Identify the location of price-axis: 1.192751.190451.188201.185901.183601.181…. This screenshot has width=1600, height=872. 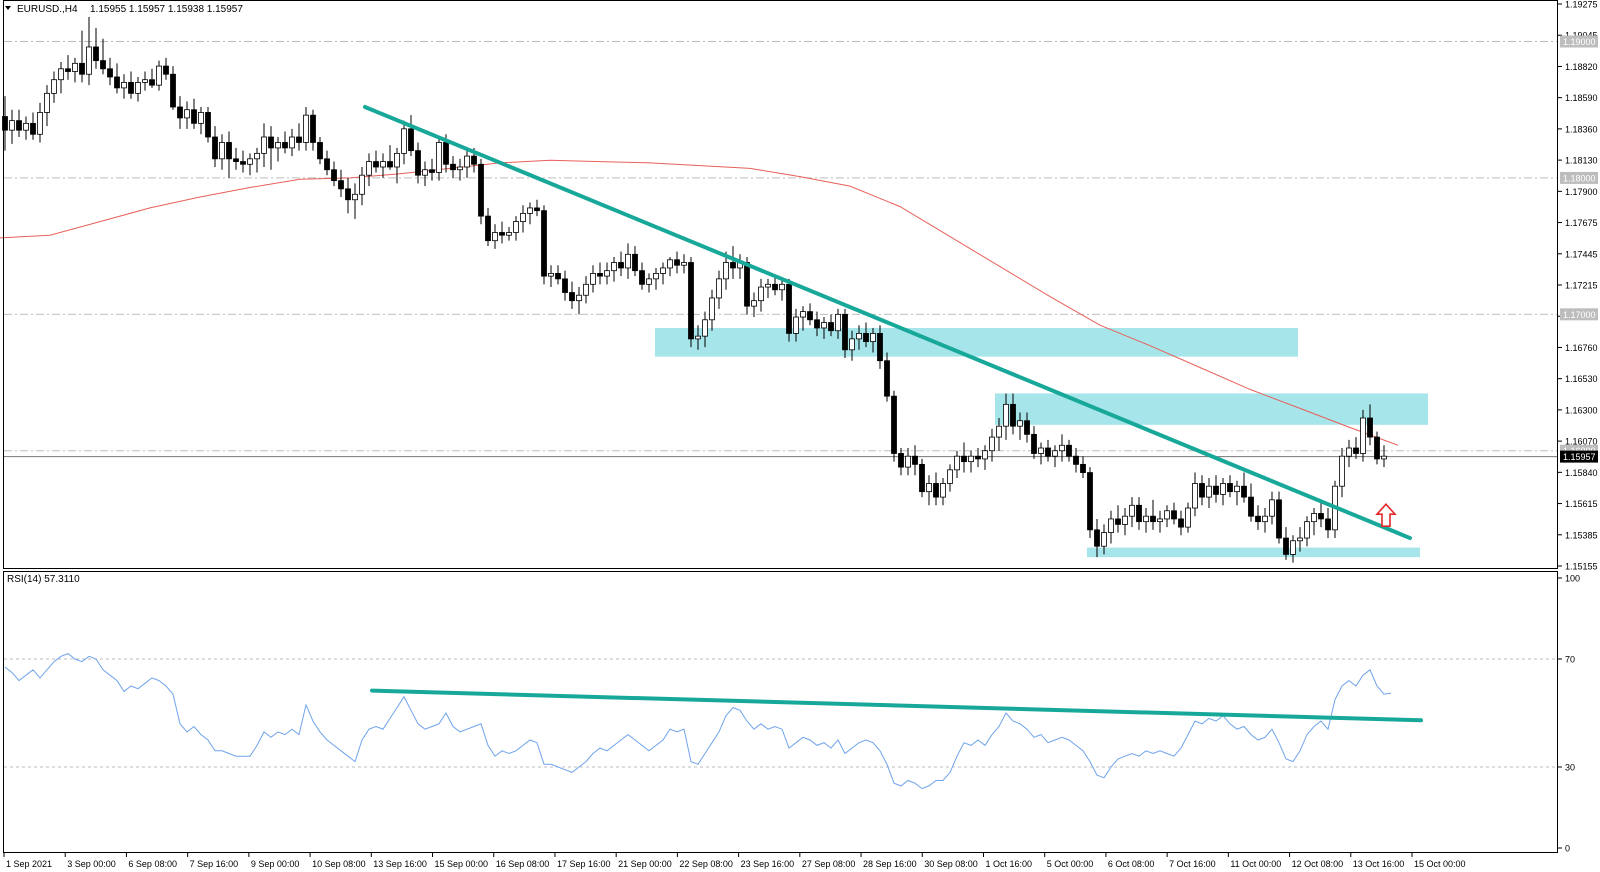
(1578, 286).